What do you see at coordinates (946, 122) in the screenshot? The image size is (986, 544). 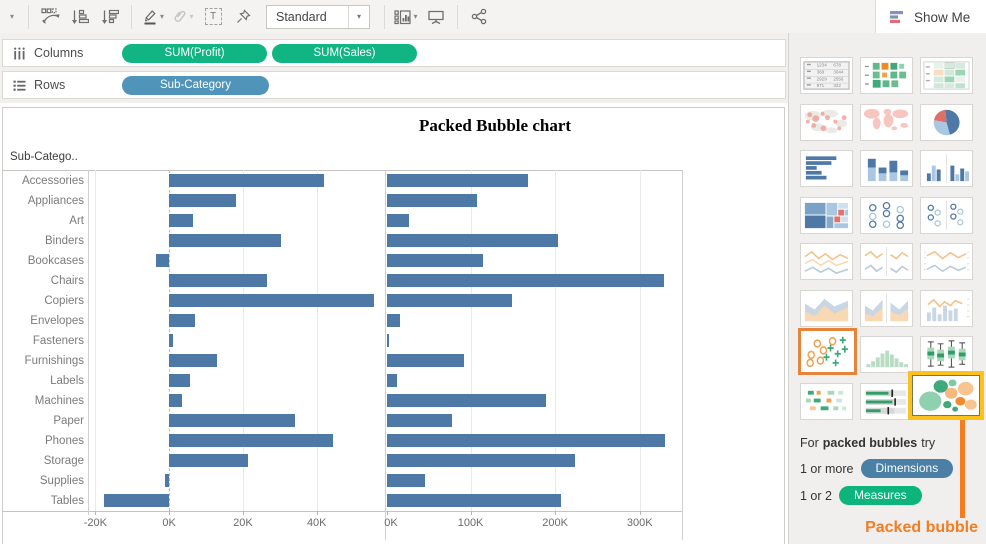 I see `show-me-pie-chart-icon` at bounding box center [946, 122].